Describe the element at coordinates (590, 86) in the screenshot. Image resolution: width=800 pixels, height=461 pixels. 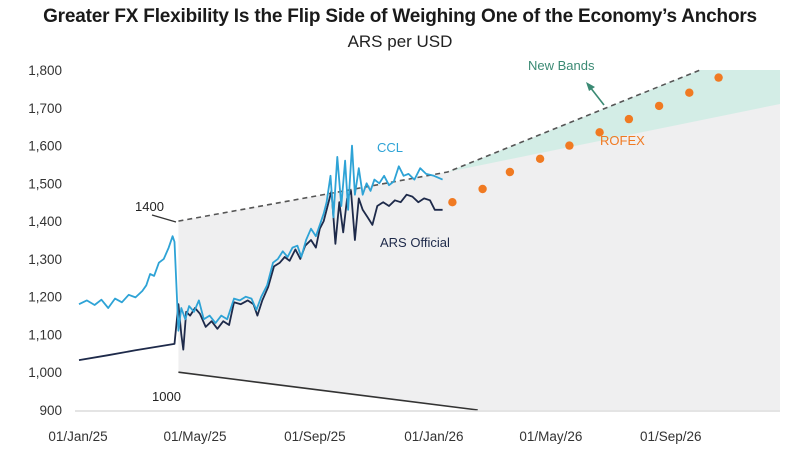
I see `new-bands-arrow-head` at that location.